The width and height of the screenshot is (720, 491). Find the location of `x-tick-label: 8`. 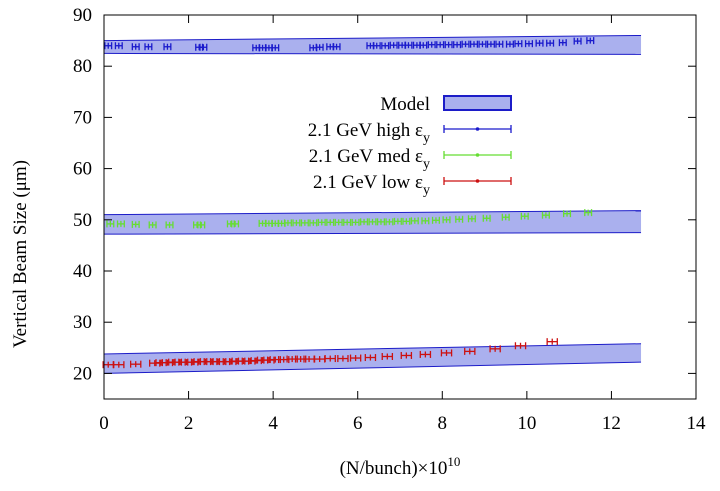

x-tick-label: 8 is located at coordinates (443, 423).